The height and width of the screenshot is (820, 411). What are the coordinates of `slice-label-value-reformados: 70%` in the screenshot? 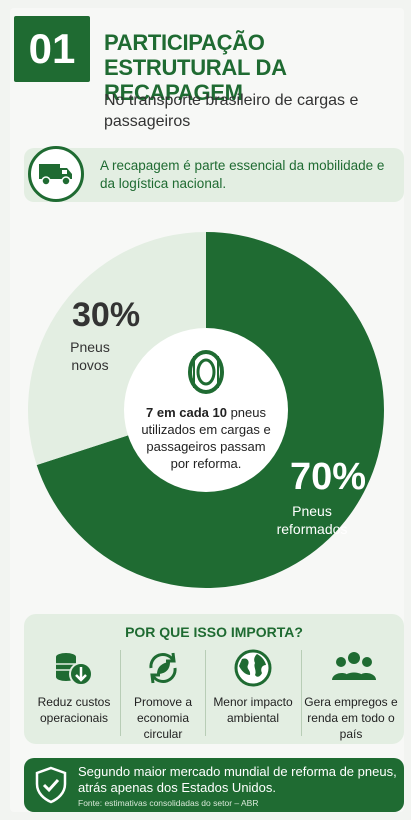 It's located at (328, 477).